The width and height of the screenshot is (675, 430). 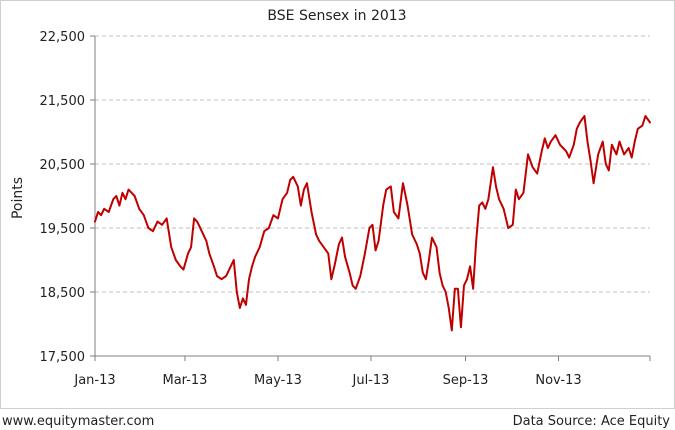 I want to click on x-tick-label: Jan-13, so click(x=94, y=380).